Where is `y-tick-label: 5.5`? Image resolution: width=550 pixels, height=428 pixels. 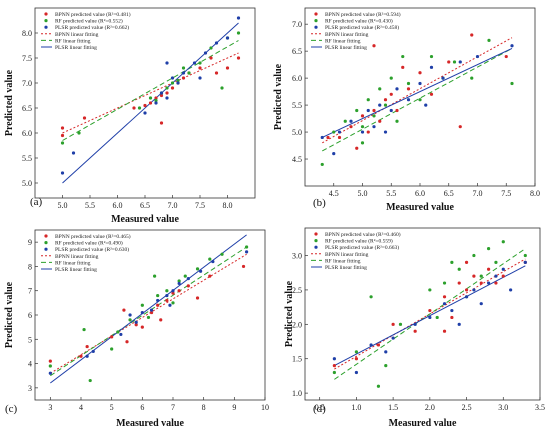 y-tick-label: 5.5 is located at coordinates (27, 158).